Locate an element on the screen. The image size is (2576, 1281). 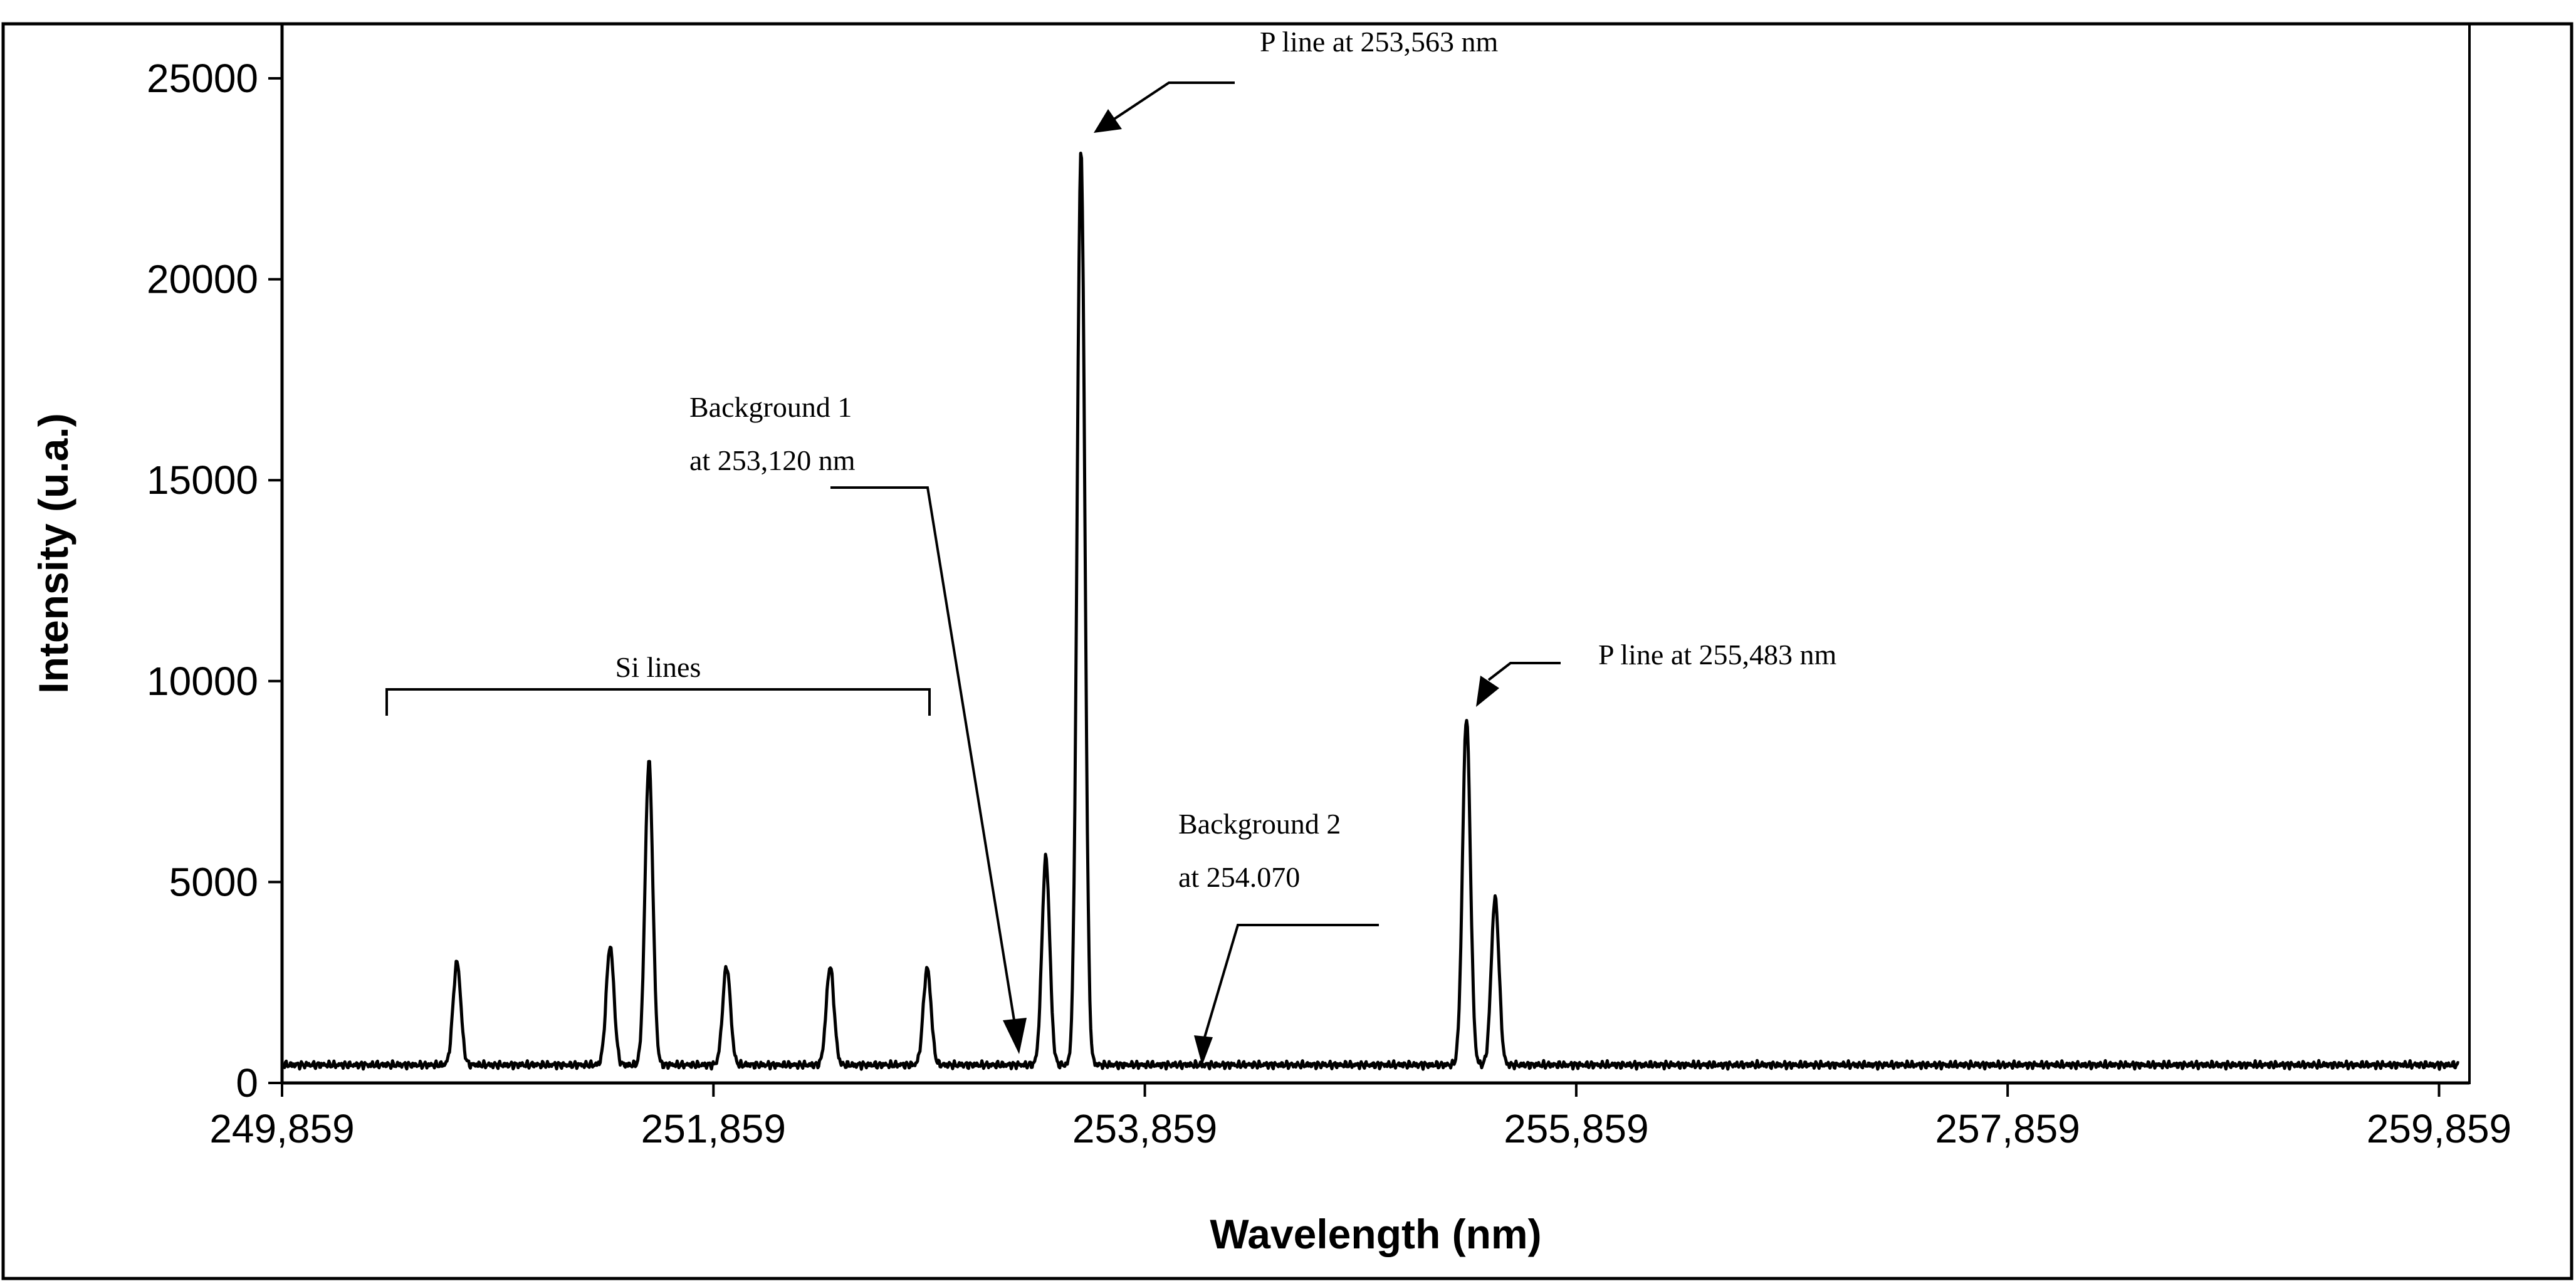
x-tick-label: 259,859 is located at coordinates (2439, 1128).